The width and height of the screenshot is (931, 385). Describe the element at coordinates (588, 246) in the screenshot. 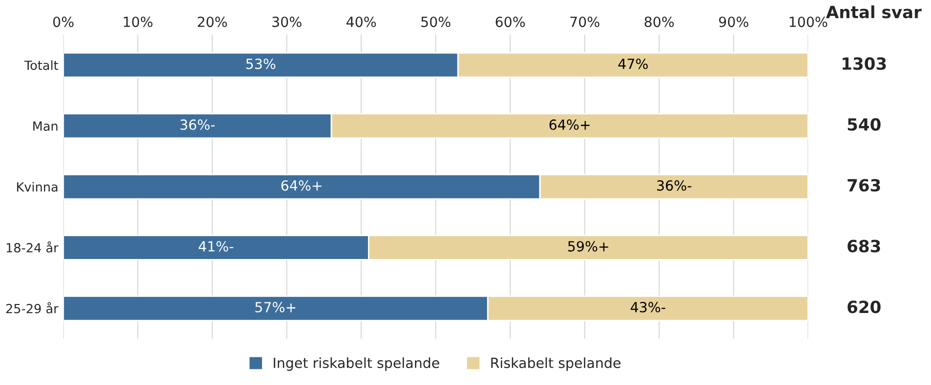

I see `data-label: 59%+` at that location.